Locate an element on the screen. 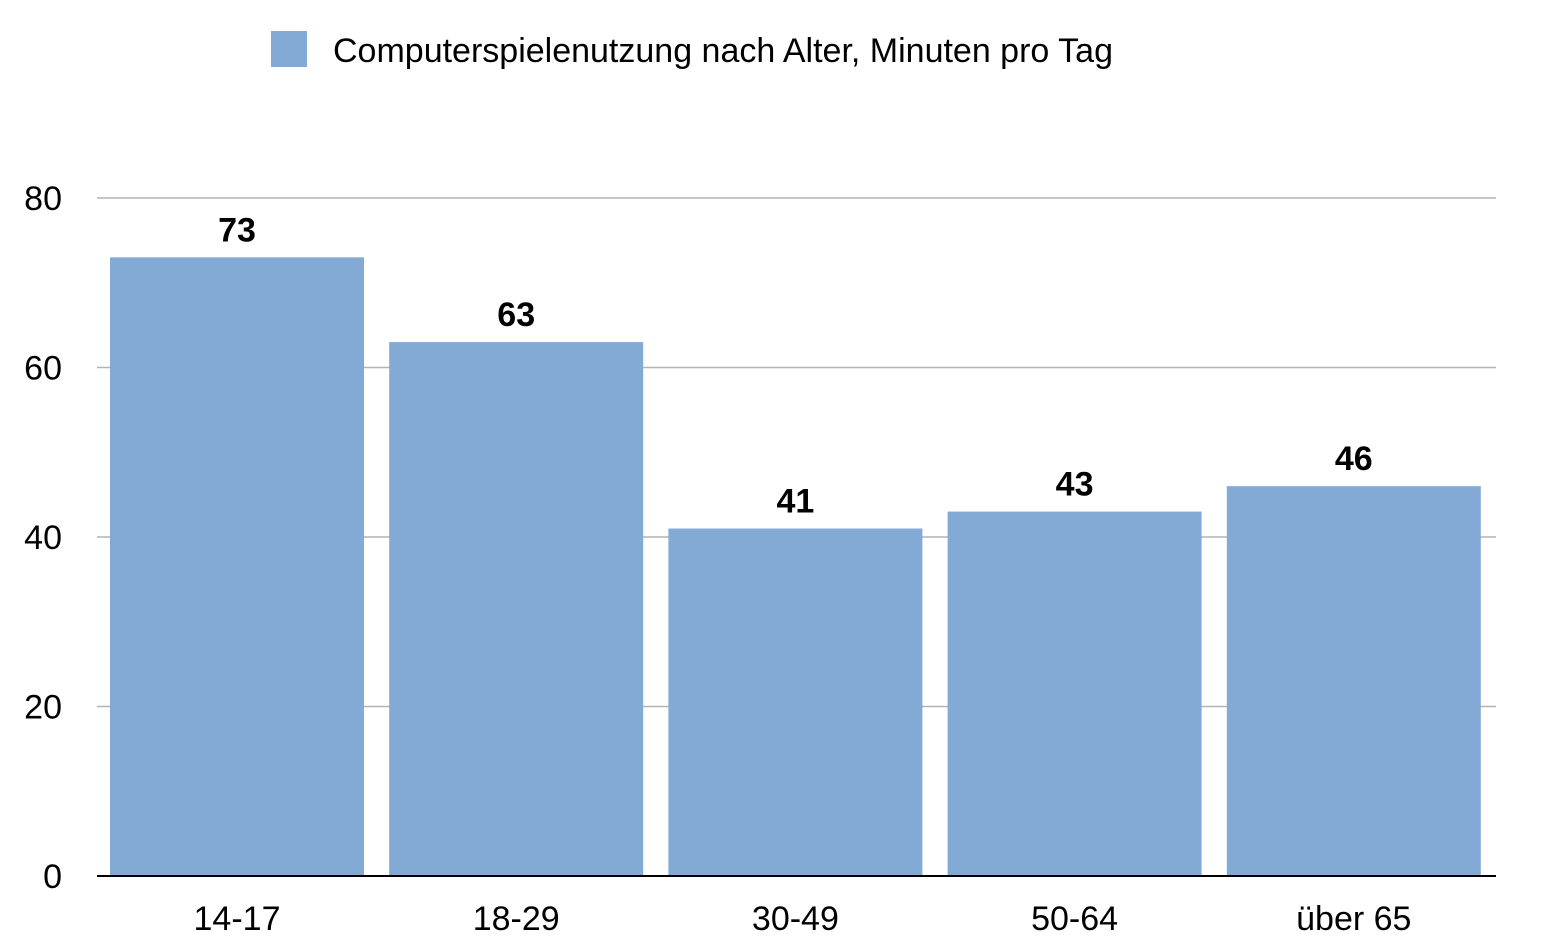  data-label: 43 is located at coordinates (1075, 485).